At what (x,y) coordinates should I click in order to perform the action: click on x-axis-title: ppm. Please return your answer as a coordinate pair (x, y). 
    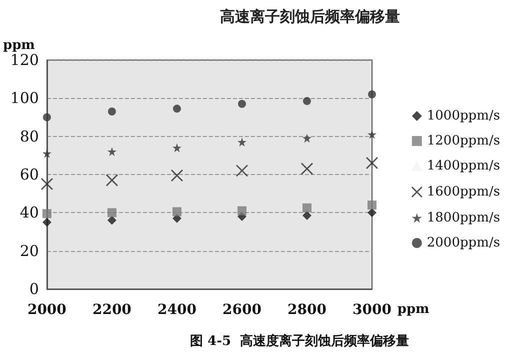
    Looking at the image, I should click on (413, 309).